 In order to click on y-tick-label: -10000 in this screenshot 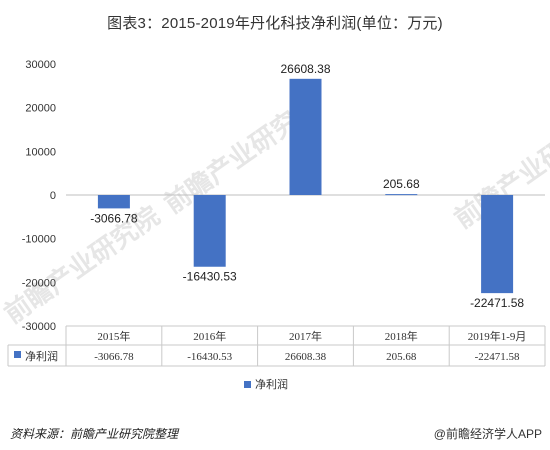, I will do `click(39, 240)`.